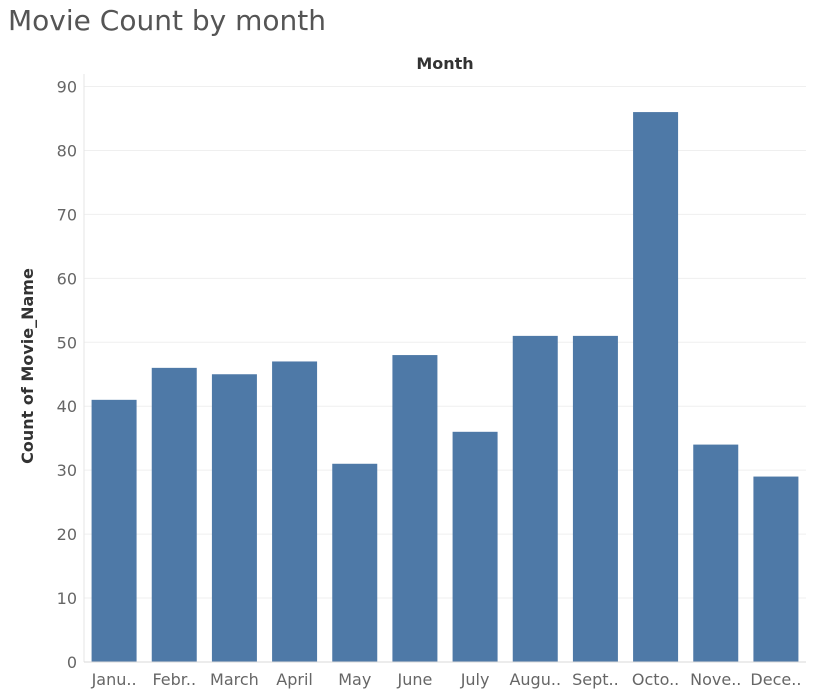 The height and width of the screenshot is (696, 815). Describe the element at coordinates (715, 679) in the screenshot. I see `x-tick-label: Nove..` at that location.